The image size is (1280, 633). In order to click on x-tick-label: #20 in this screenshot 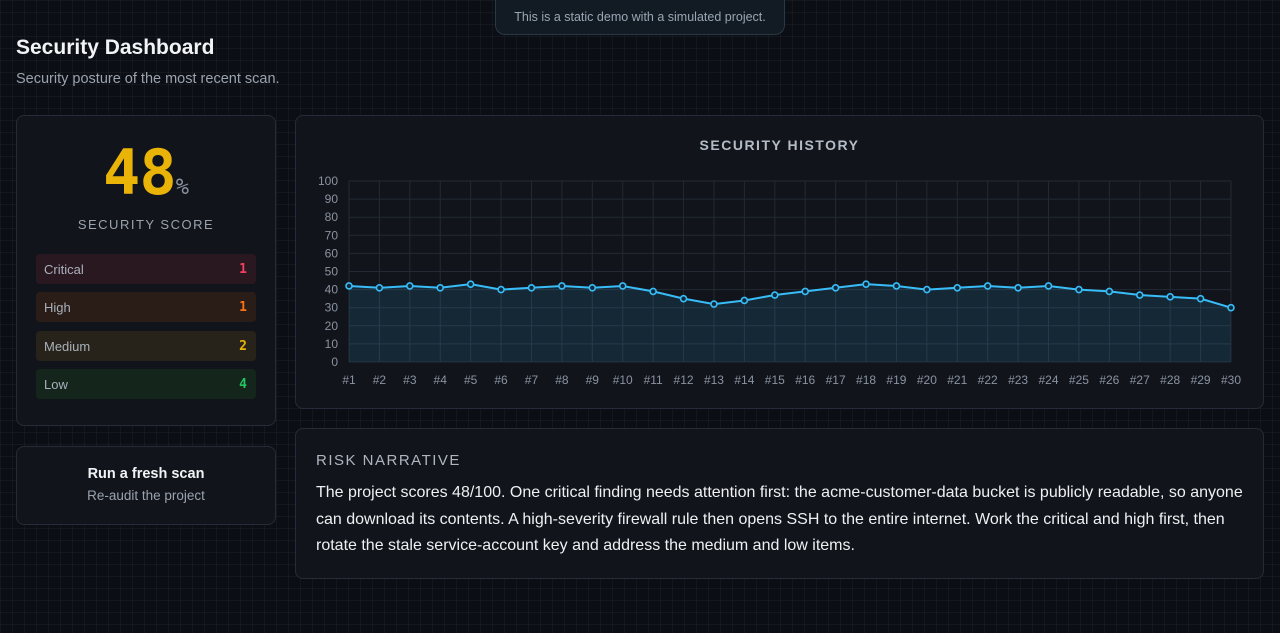, I will do `click(927, 380)`.